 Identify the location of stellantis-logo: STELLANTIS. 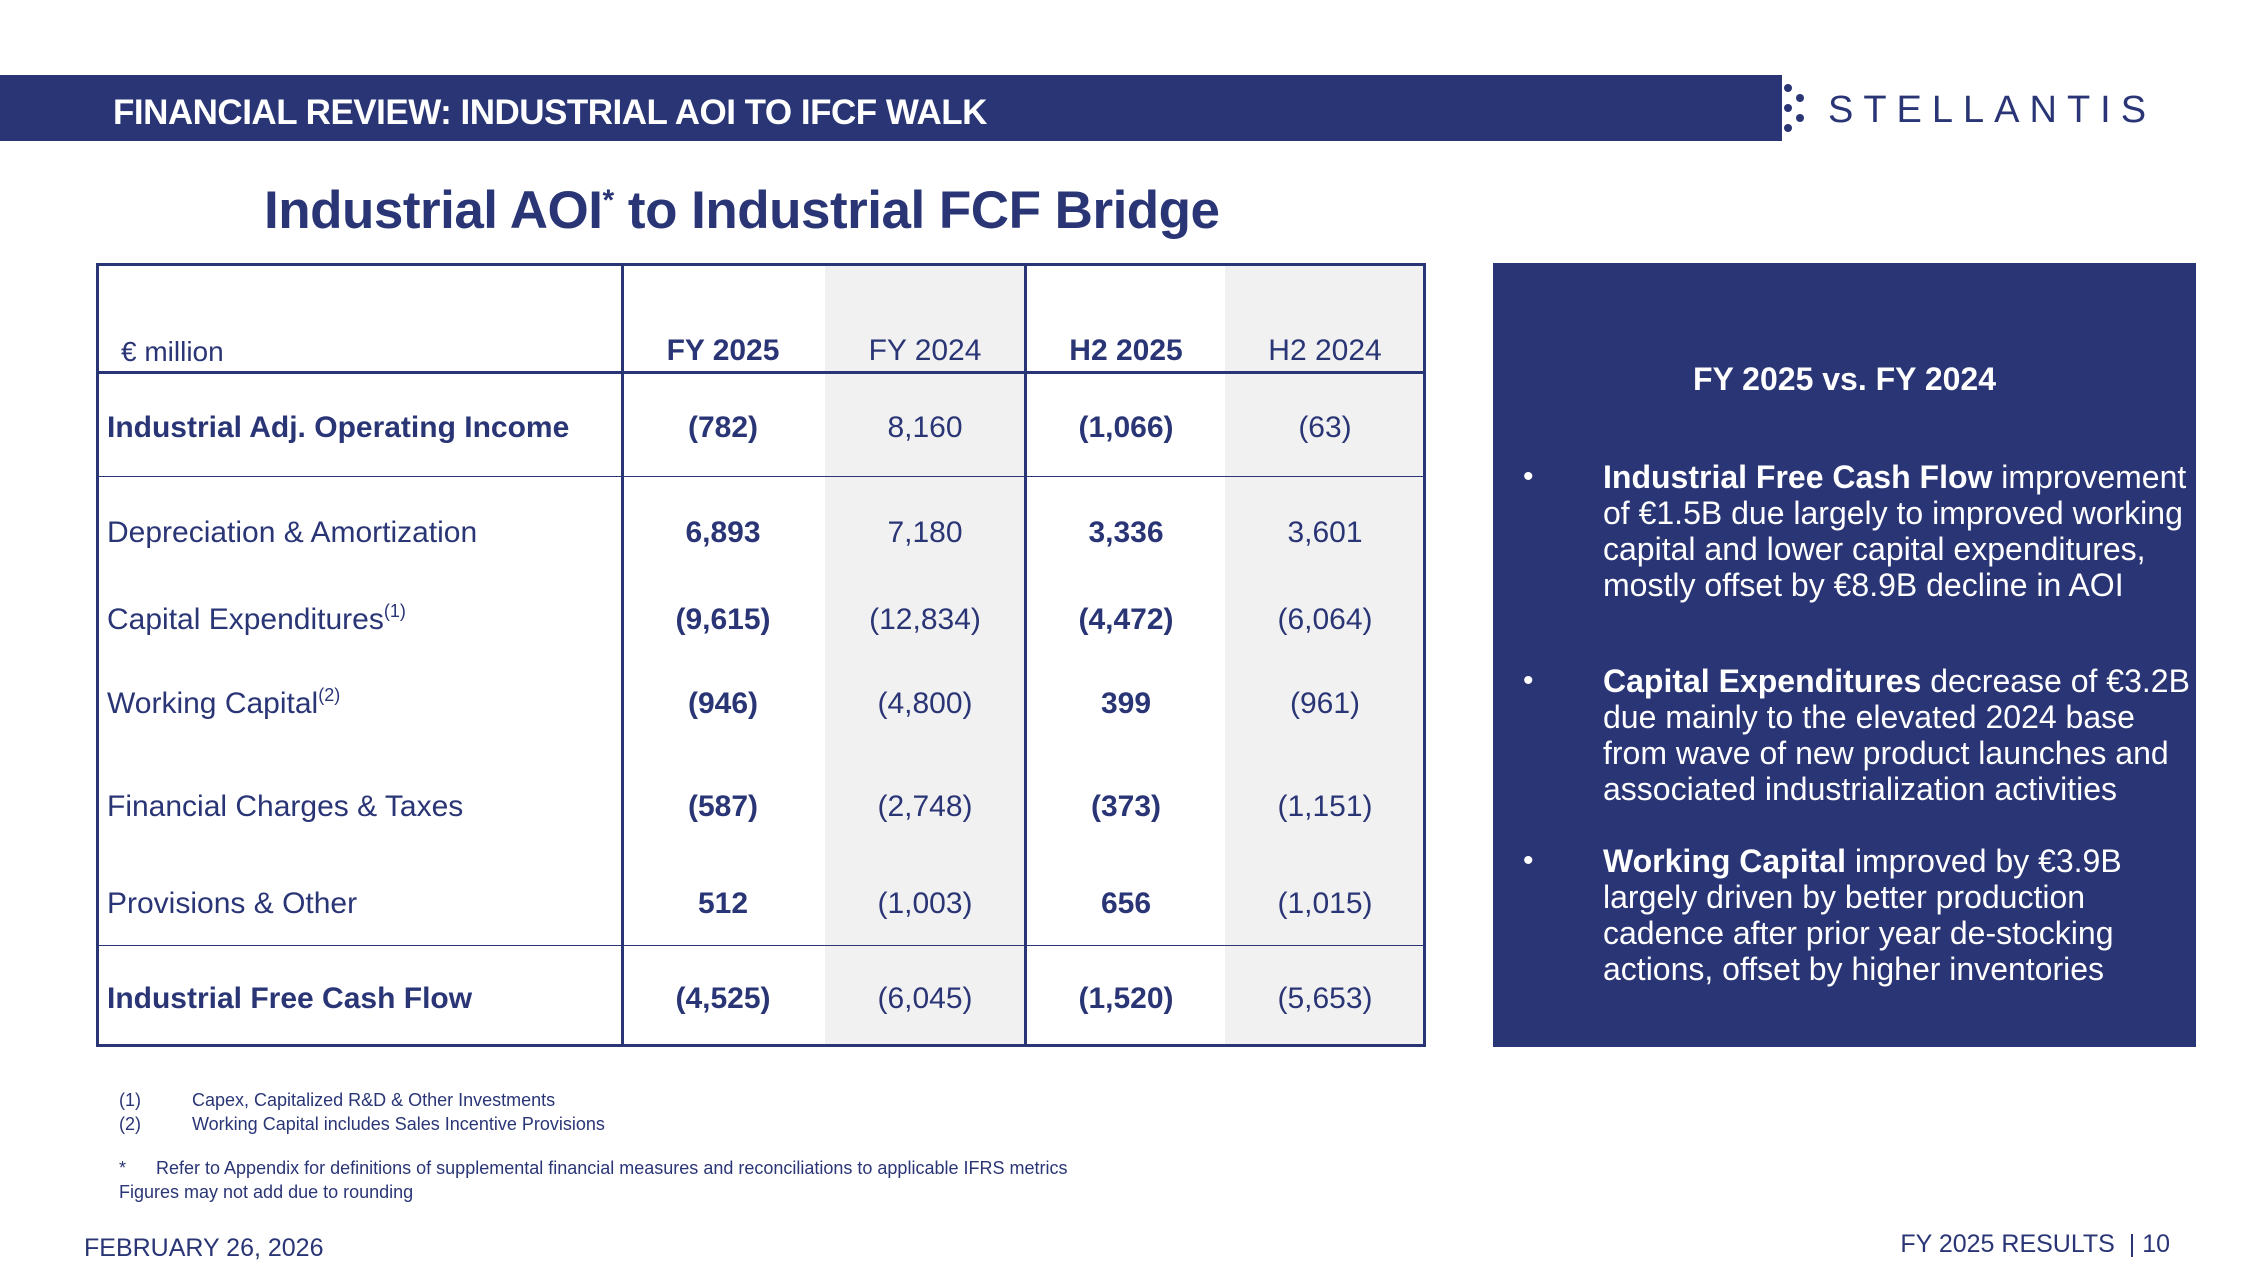
(1988, 110).